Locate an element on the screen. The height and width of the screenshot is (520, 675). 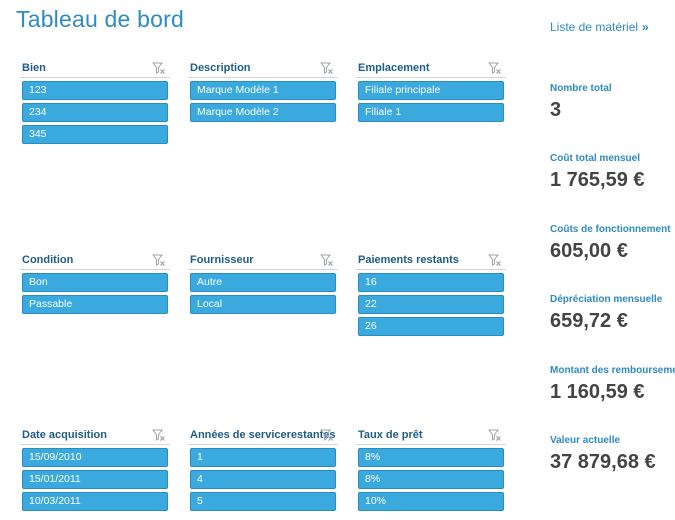
kpi-cout-total-mensuel: Coût total mensuel 1 765,59 € is located at coordinates (612, 172).